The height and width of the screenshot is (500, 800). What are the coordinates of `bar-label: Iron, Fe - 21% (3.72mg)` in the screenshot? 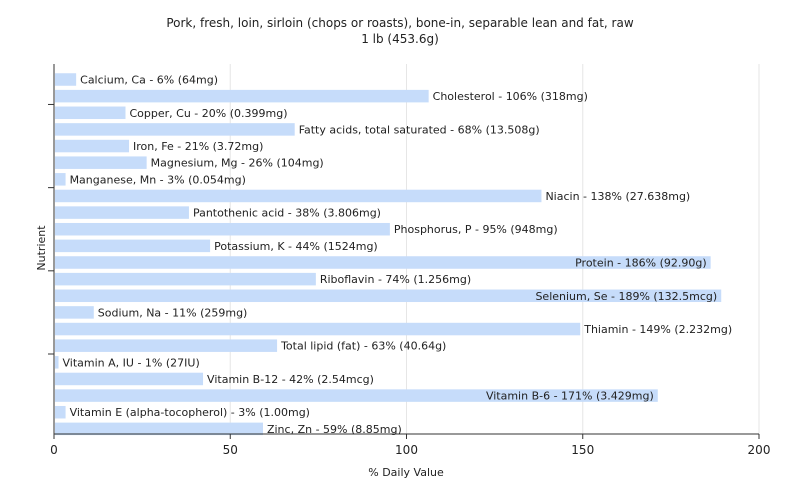 It's located at (198, 146).